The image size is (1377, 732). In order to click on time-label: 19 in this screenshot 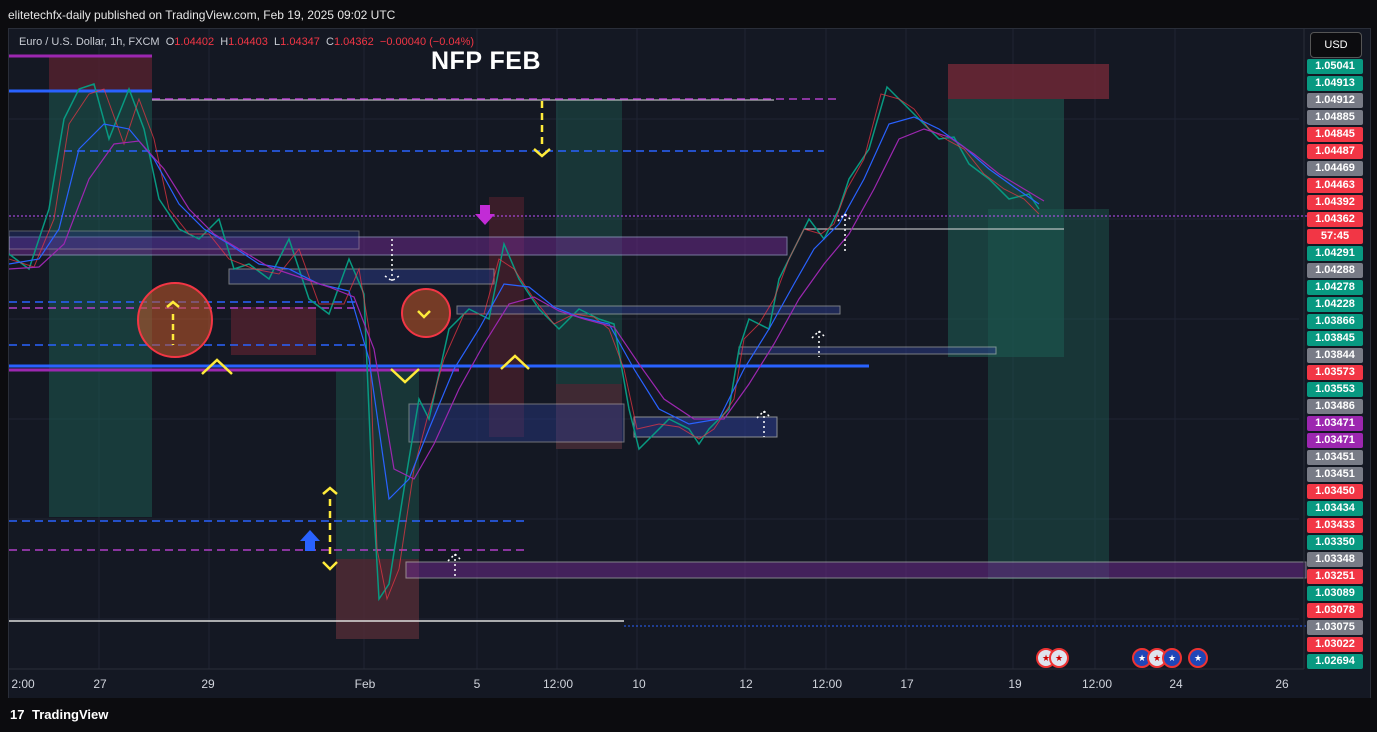, I will do `click(1015, 684)`.